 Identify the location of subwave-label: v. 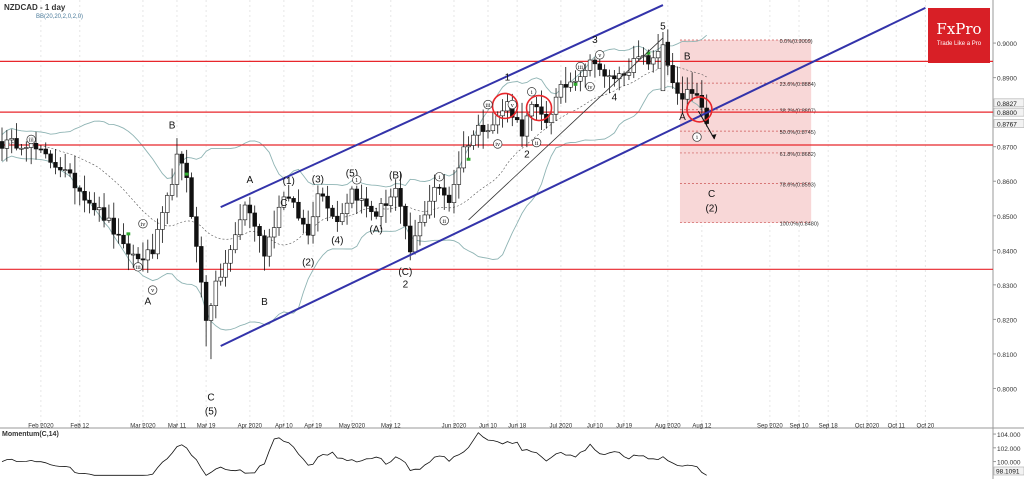
(512, 106).